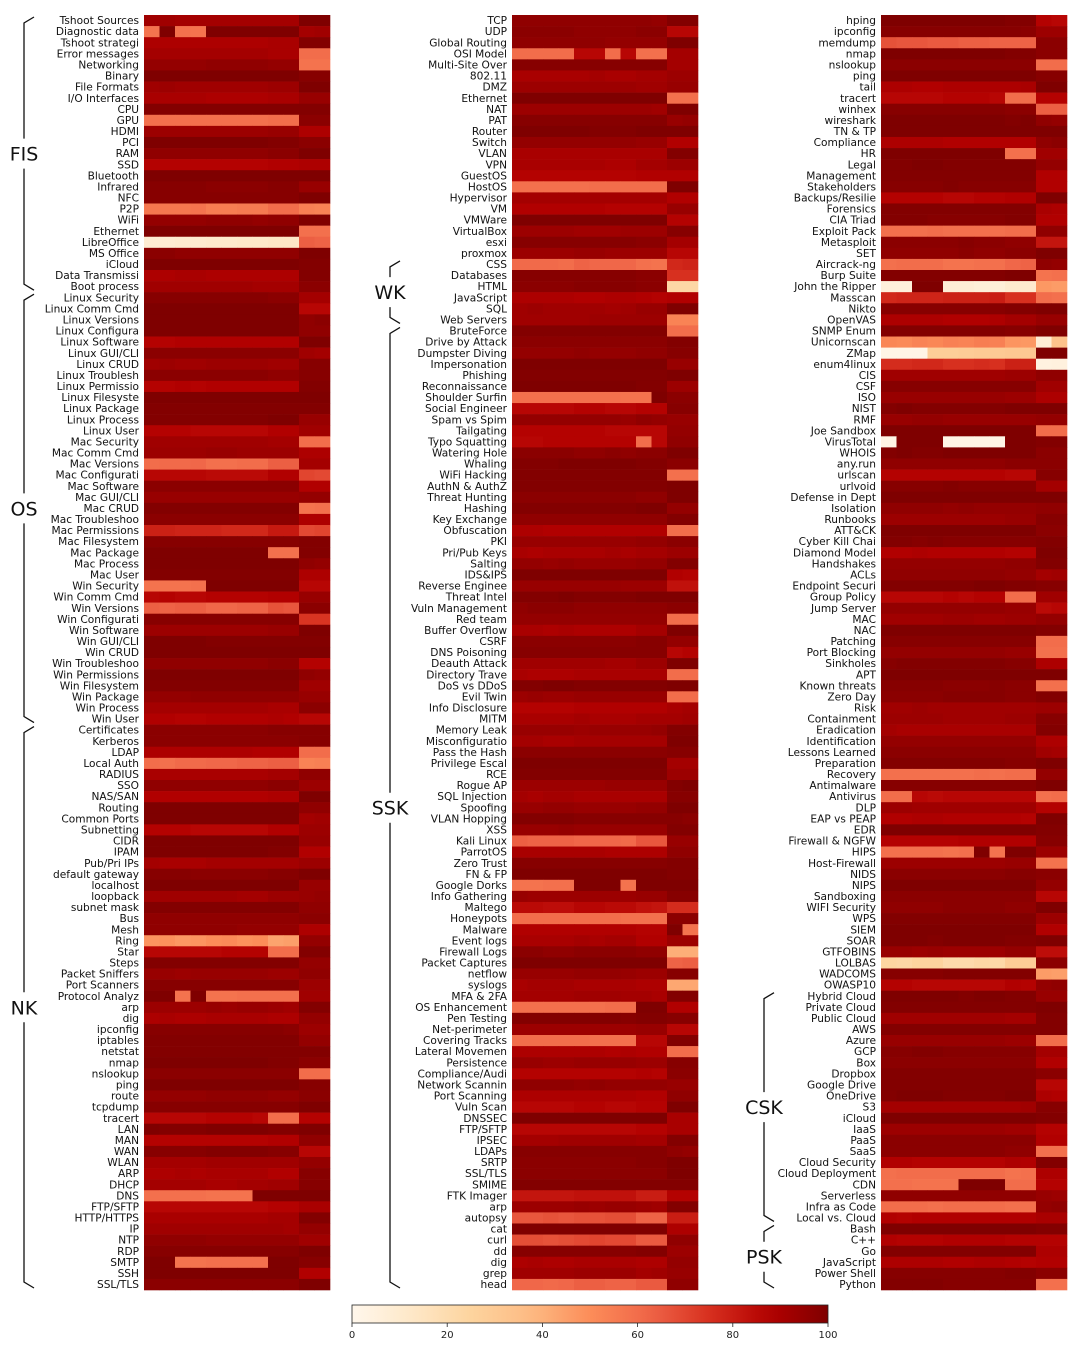 Image resolution: width=1080 pixels, height=1345 pixels. I want to click on row-label: SSO, so click(128, 786).